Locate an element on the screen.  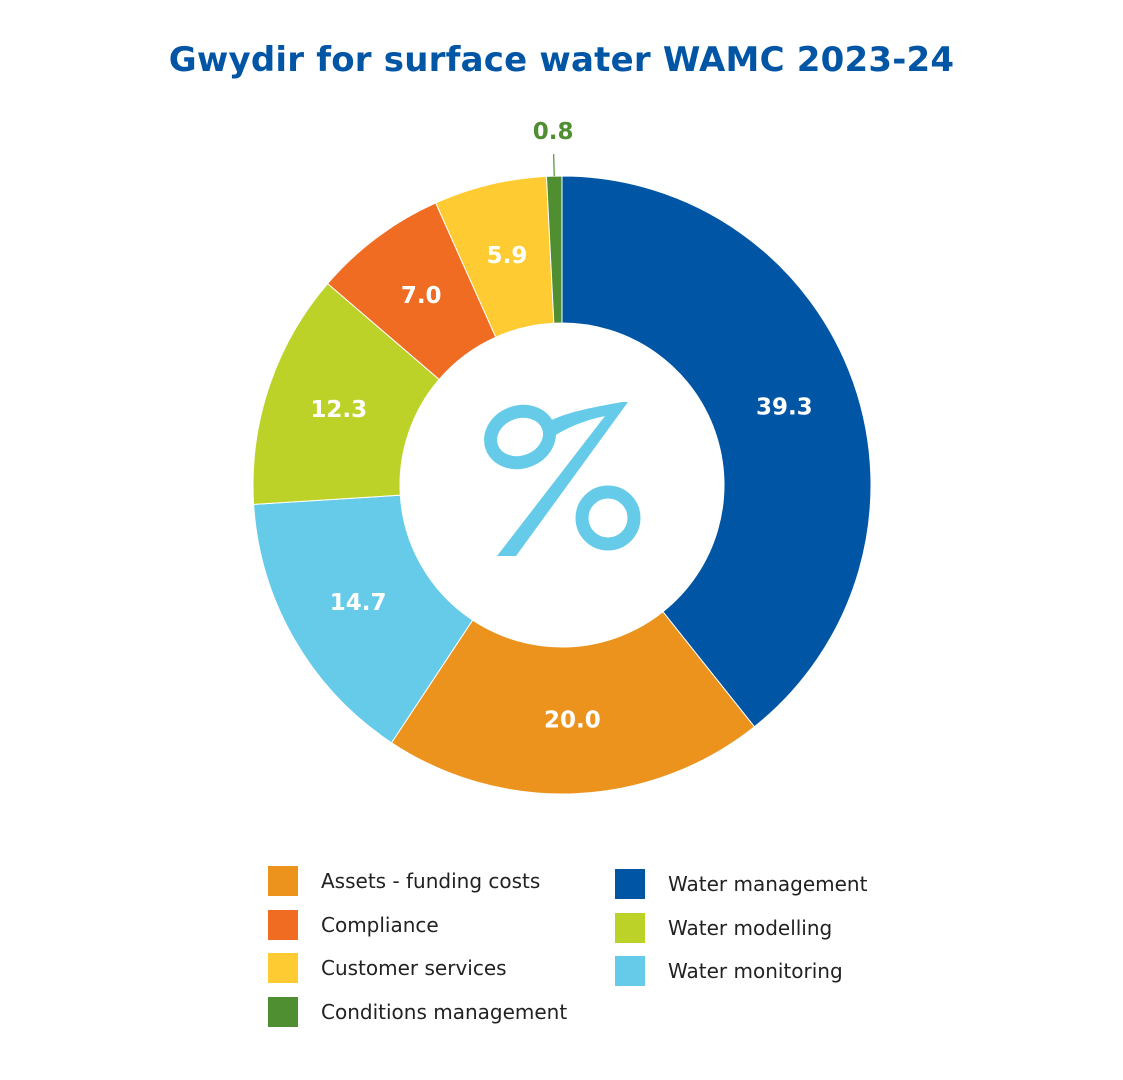
slice-water-modelling is located at coordinates (346, 393).